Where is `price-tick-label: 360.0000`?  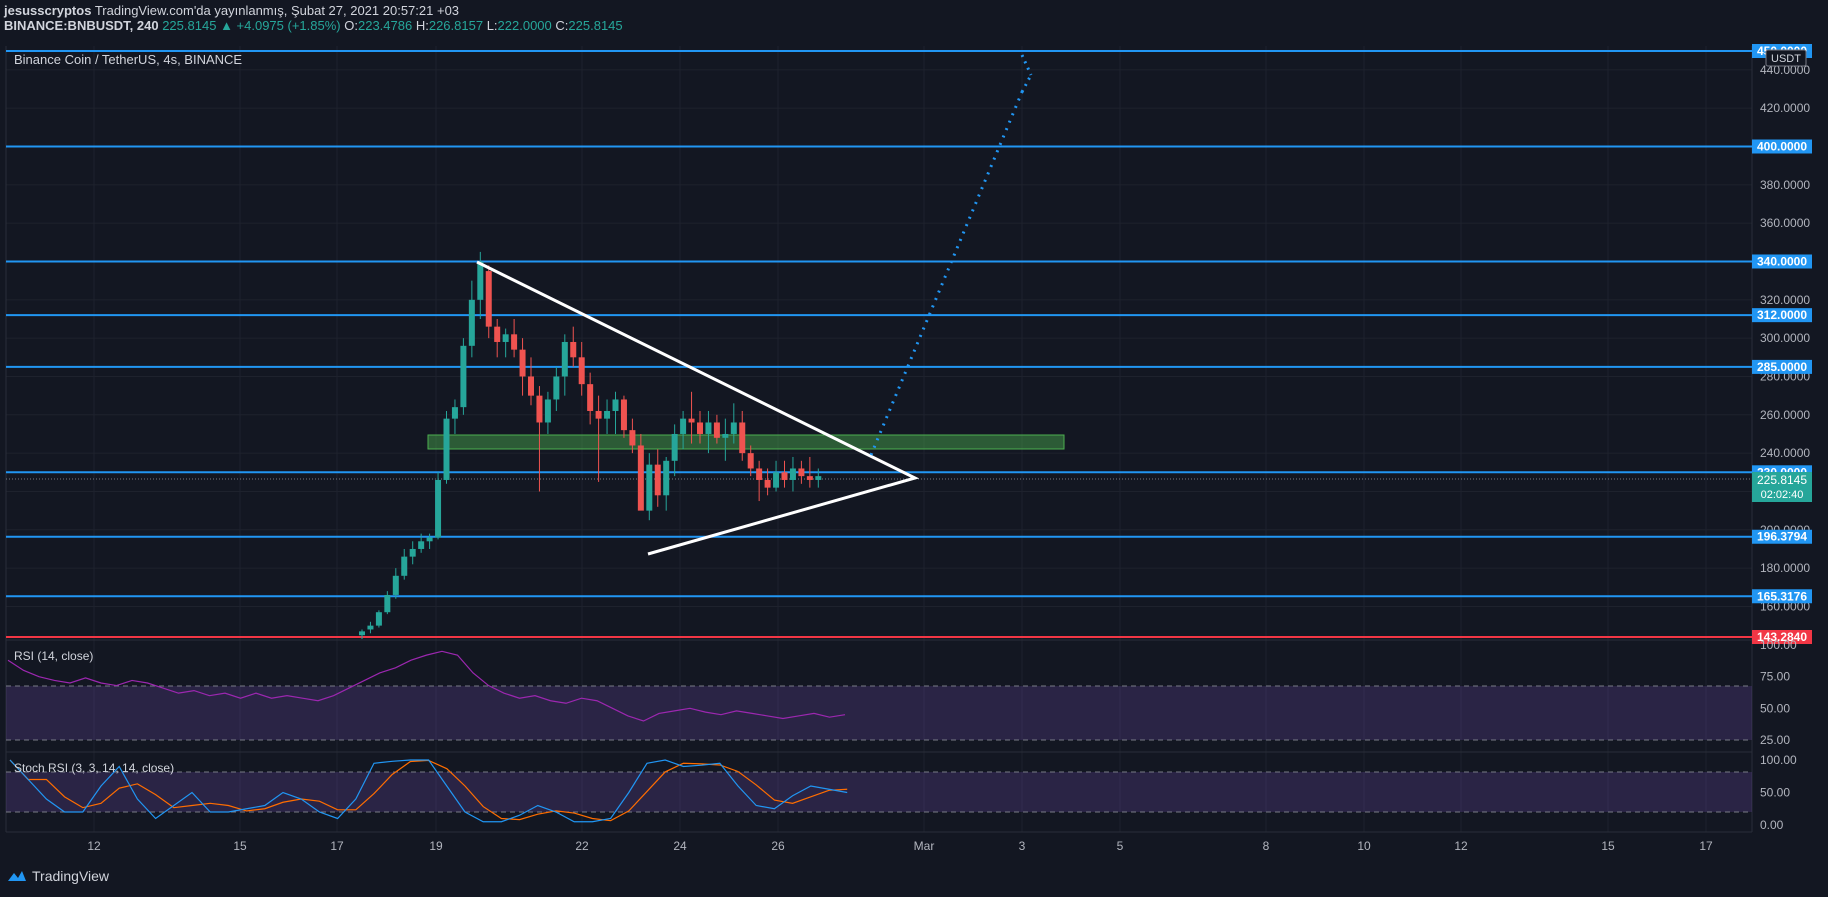
price-tick-label: 360.0000 is located at coordinates (1785, 223).